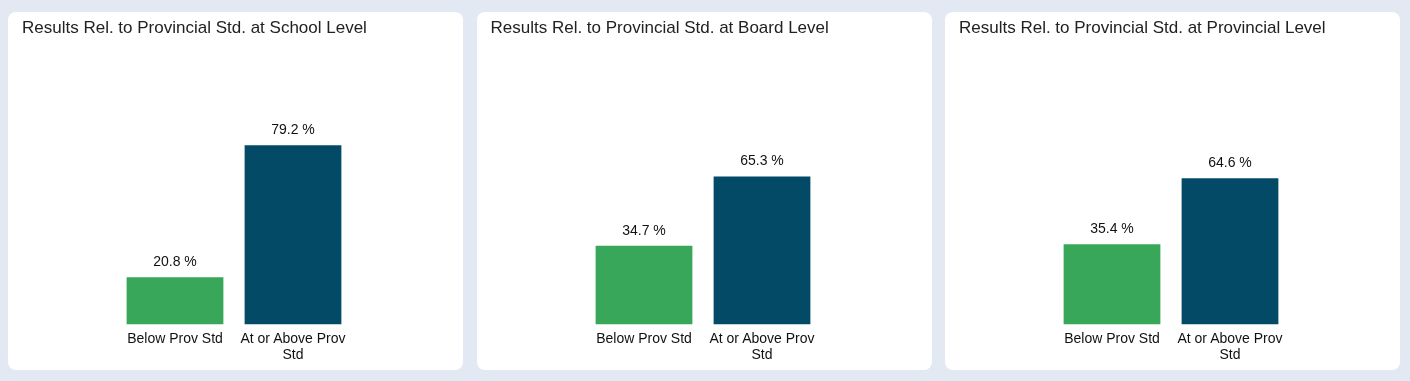 This screenshot has width=1410, height=381. What do you see at coordinates (761, 160) in the screenshot?
I see `data-label: 65.3 %` at bounding box center [761, 160].